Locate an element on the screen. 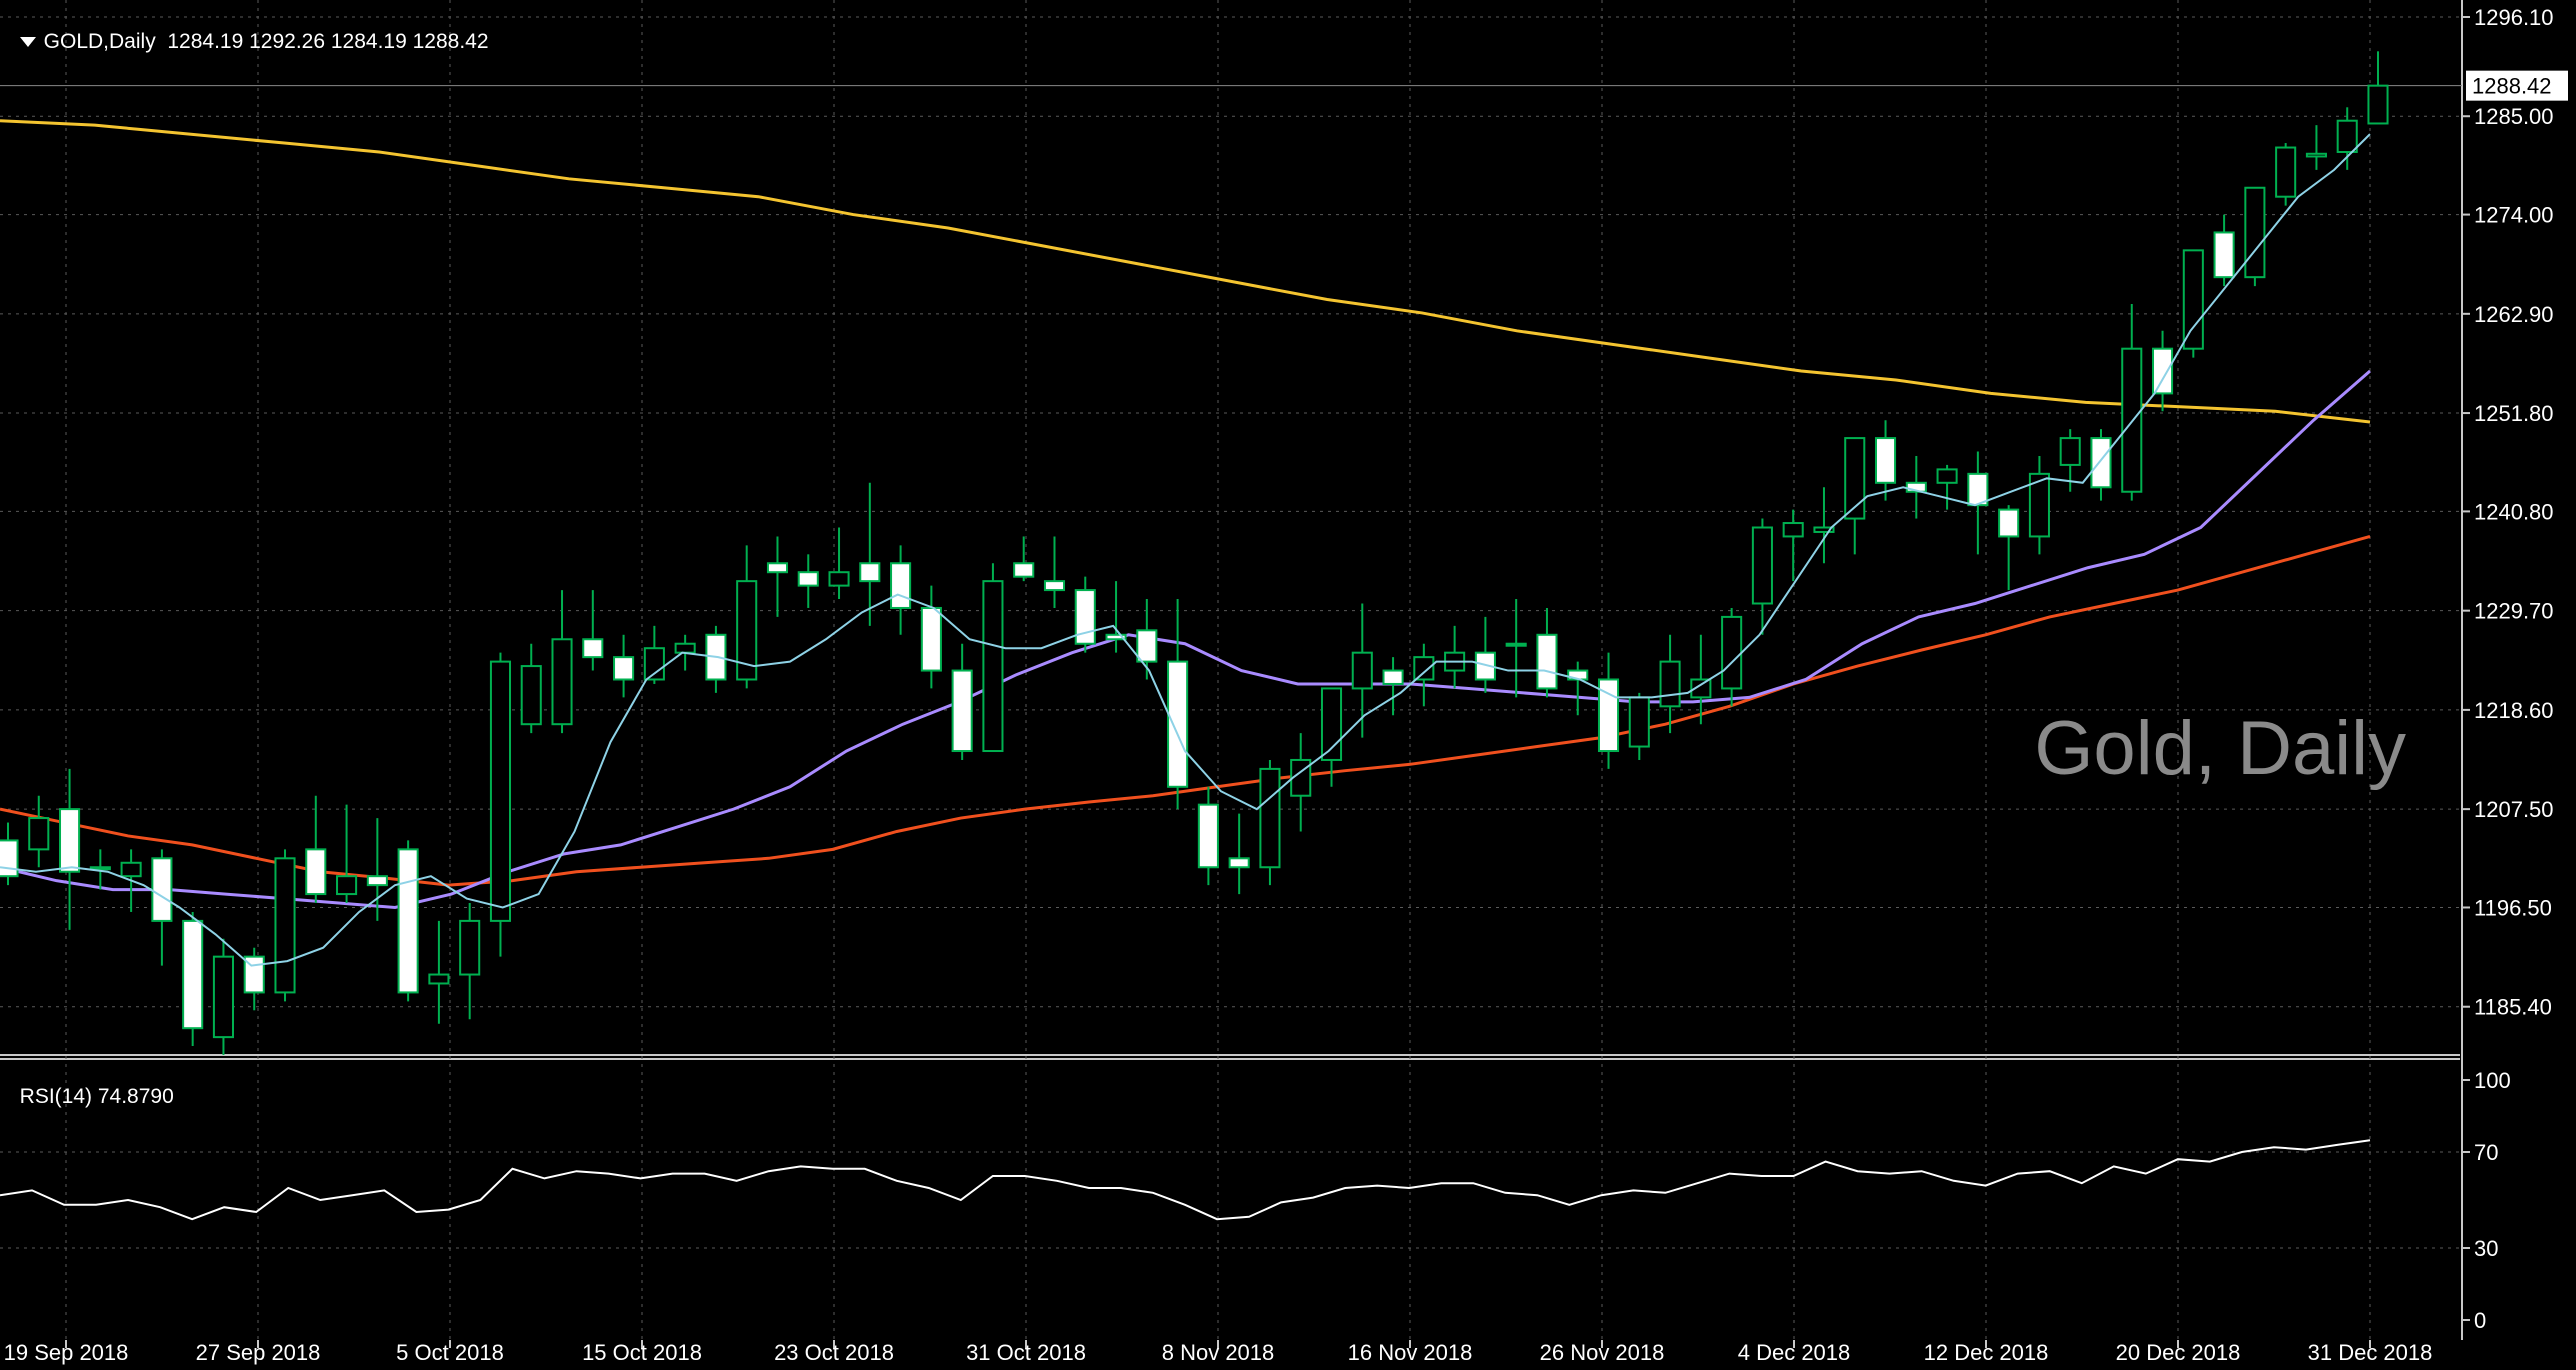 The width and height of the screenshot is (2576, 1370). rsi-label: RSI(14) 74.8790 is located at coordinates (96, 1096).